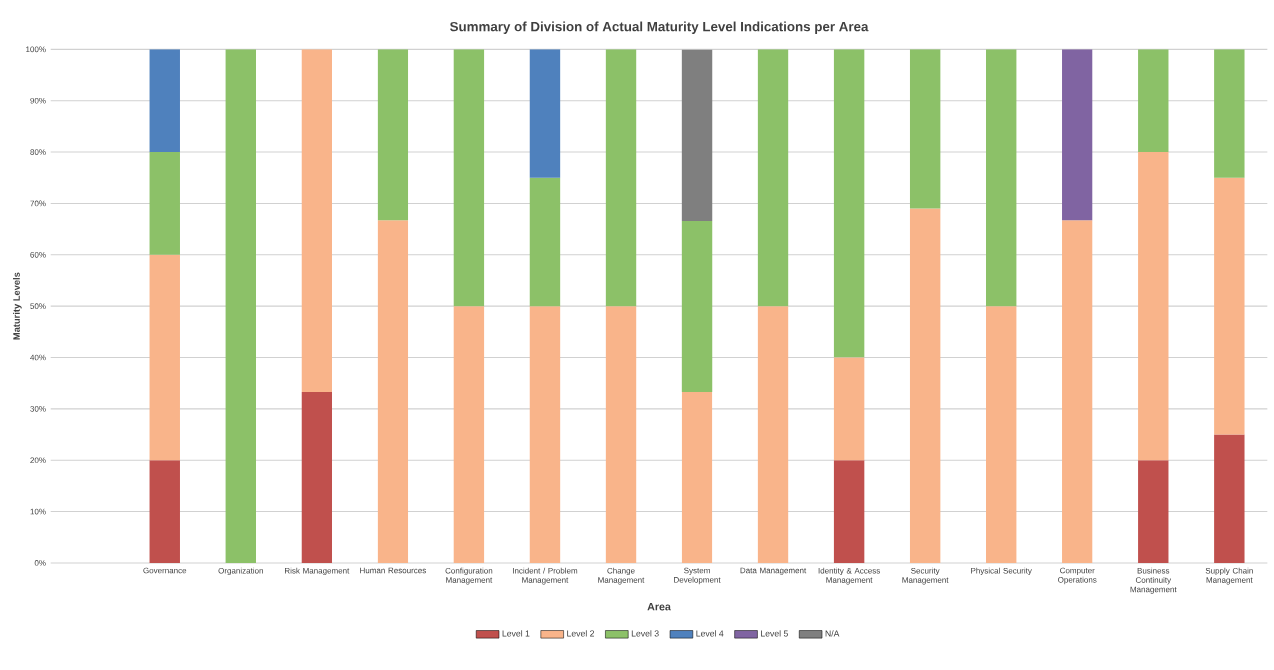 Image resolution: width=1274 pixels, height=670 pixels. What do you see at coordinates (659, 28) in the screenshot?
I see `chart-title: Summary of Division of Actual Maturity Level Indications per Area` at bounding box center [659, 28].